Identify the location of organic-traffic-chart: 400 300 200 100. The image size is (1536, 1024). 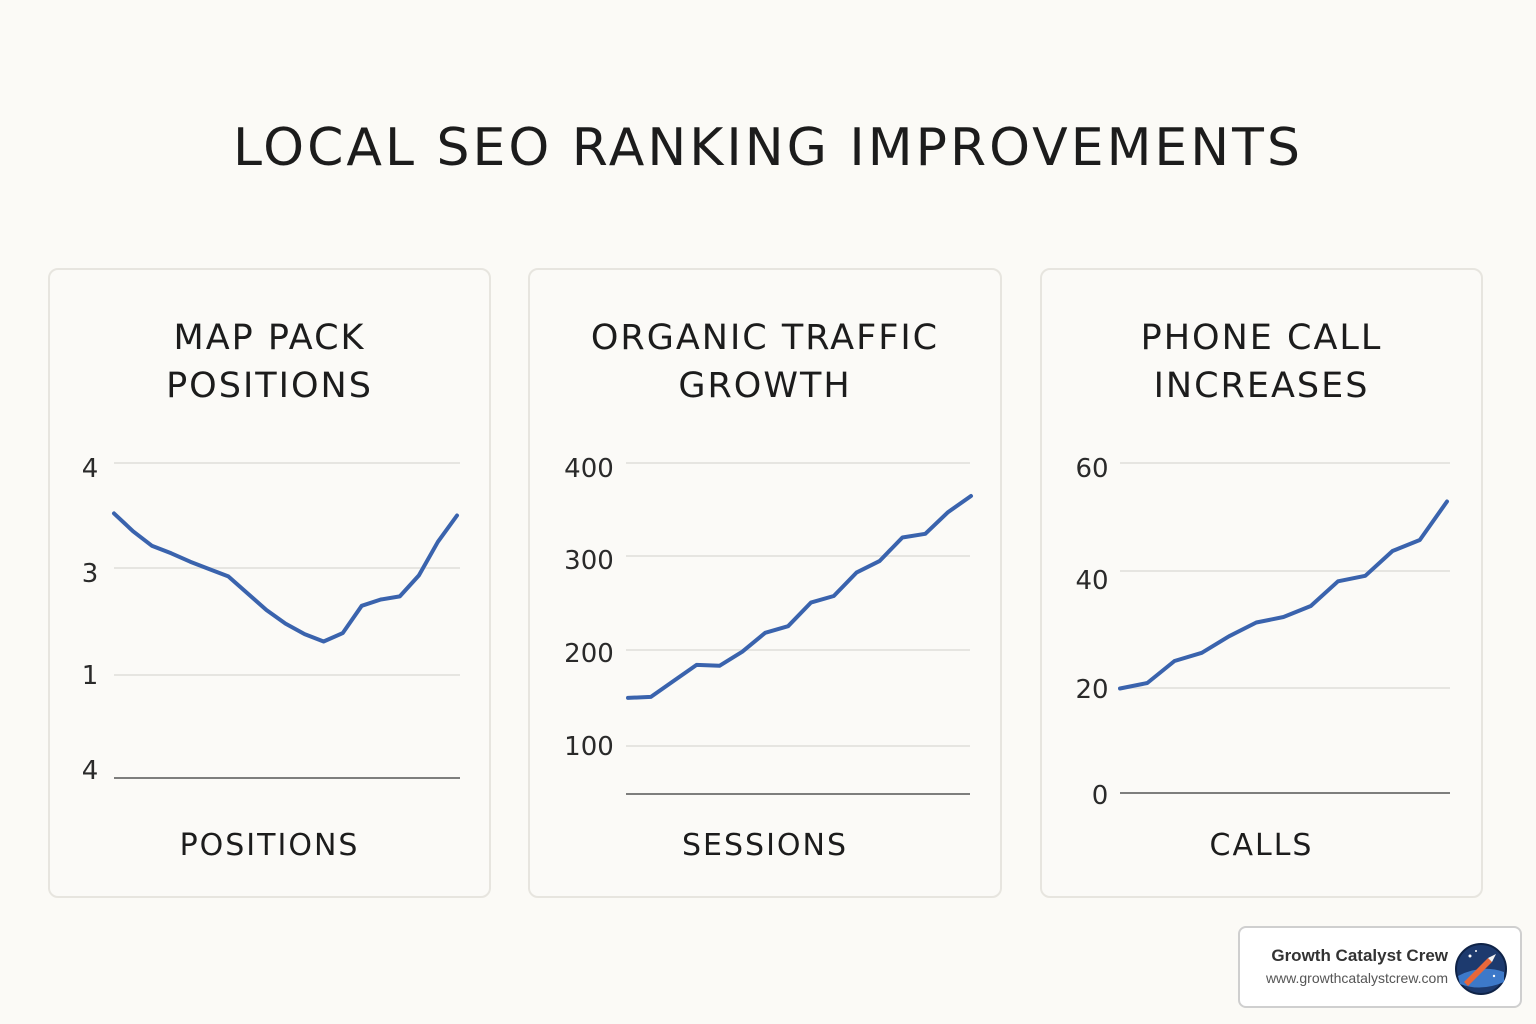
(768, 624).